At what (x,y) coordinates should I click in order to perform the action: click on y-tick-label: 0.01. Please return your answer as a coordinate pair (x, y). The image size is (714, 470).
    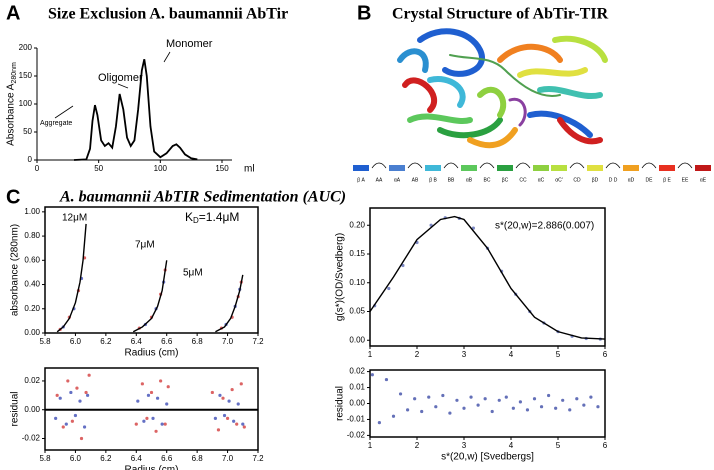
    Looking at the image, I should click on (357, 387).